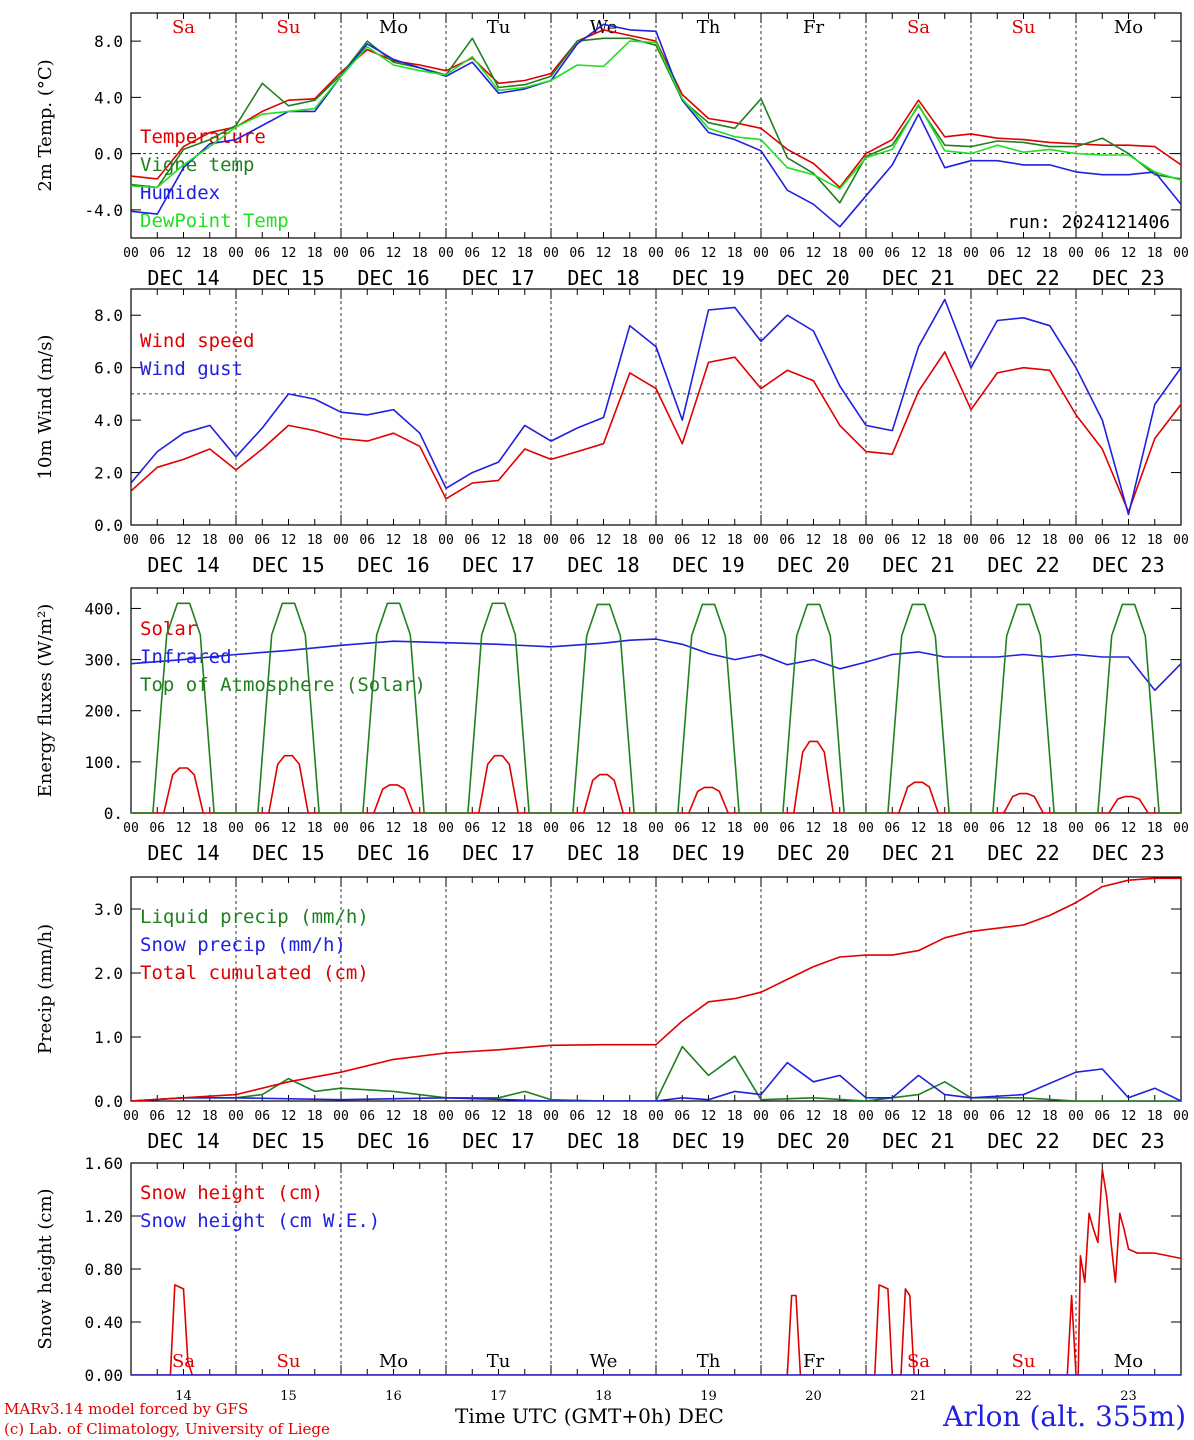 The image size is (1194, 1440). Describe the element at coordinates (656, 432) in the screenshot. I see `series-line-wind-speed` at that location.